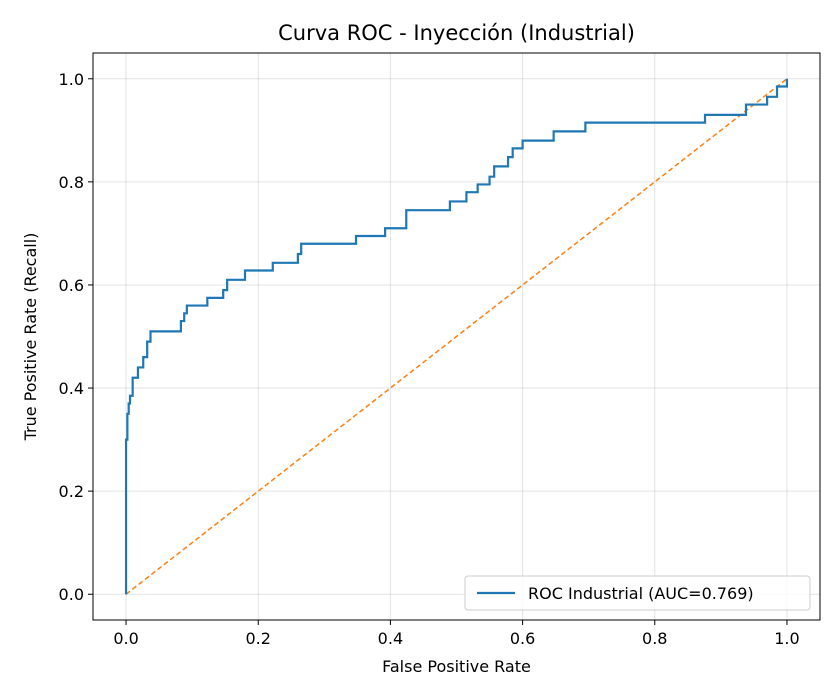 Image resolution: width=840 pixels, height=700 pixels. What do you see at coordinates (71, 182) in the screenshot?
I see `y-tick-label: 0.8` at bounding box center [71, 182].